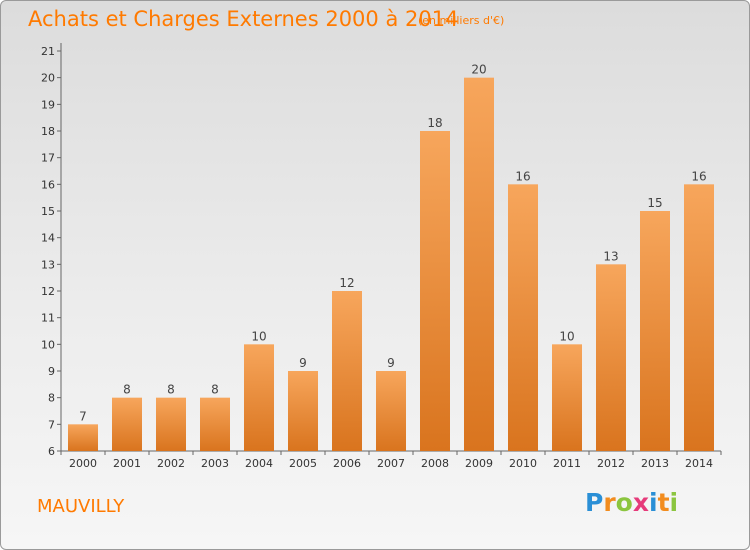 This screenshot has width=750, height=550. I want to click on bar-2005, so click(303, 411).